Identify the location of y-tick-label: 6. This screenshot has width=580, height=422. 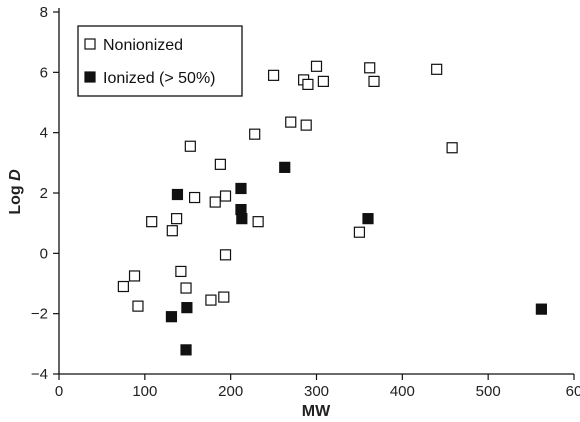
(44, 72).